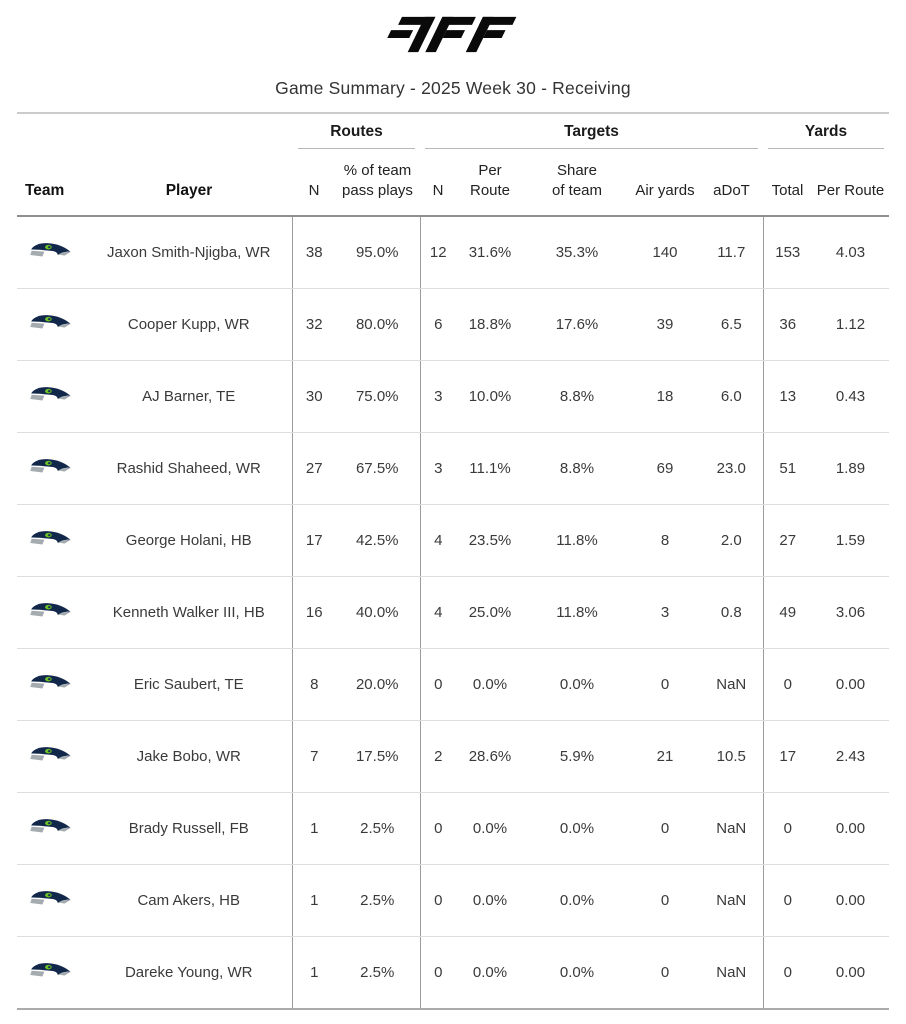  I want to click on target-share-value: 35.3%, so click(577, 252).